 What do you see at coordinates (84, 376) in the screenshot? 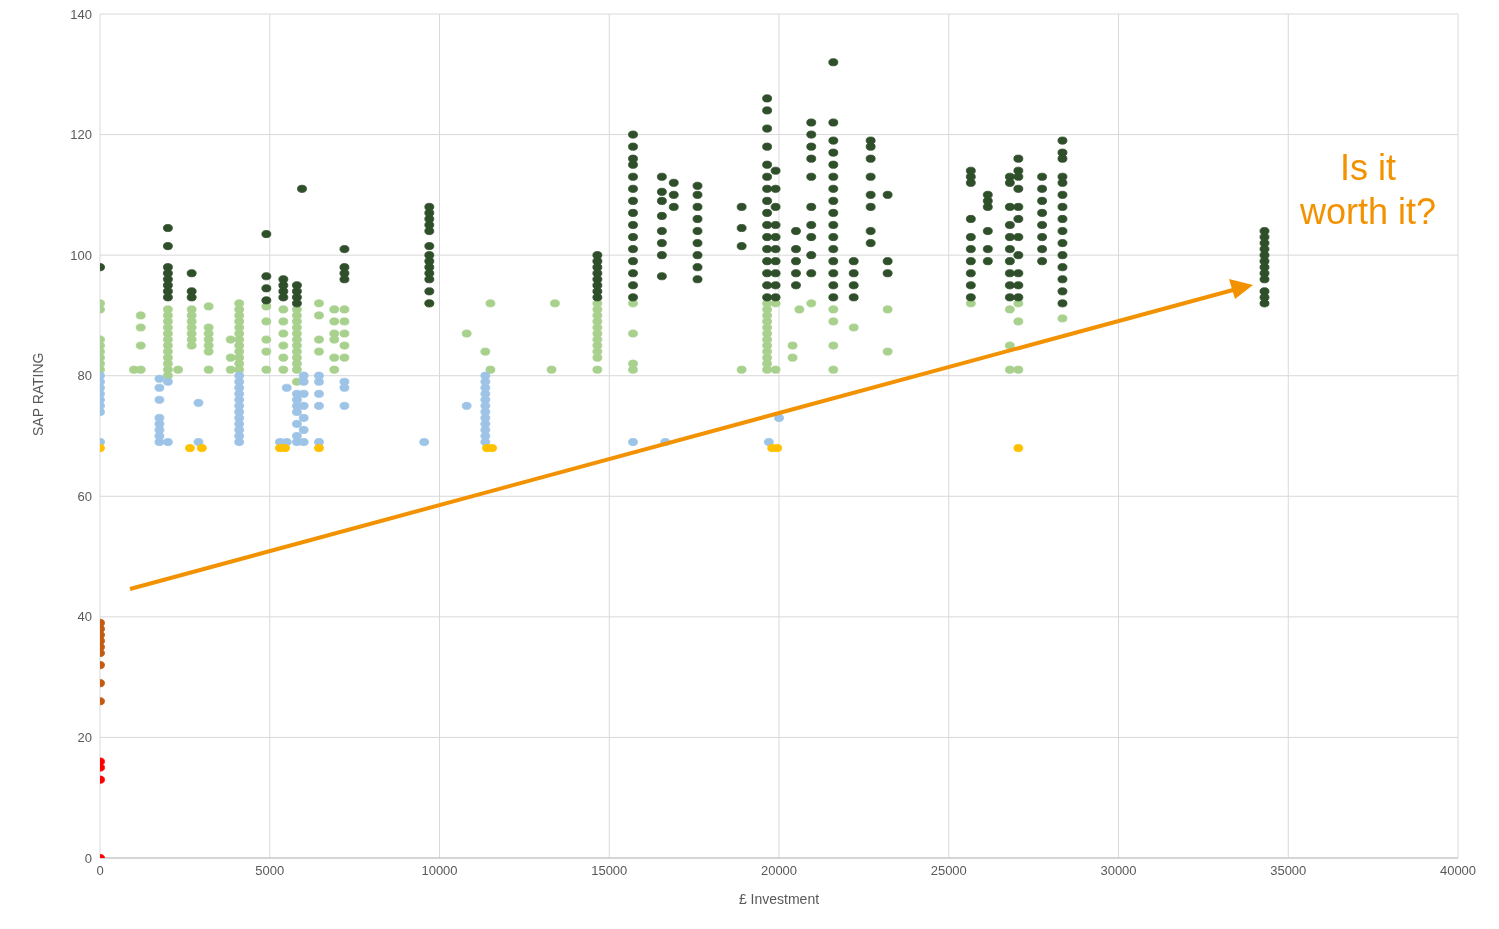
I see `y-tick-label: 80` at bounding box center [84, 376].